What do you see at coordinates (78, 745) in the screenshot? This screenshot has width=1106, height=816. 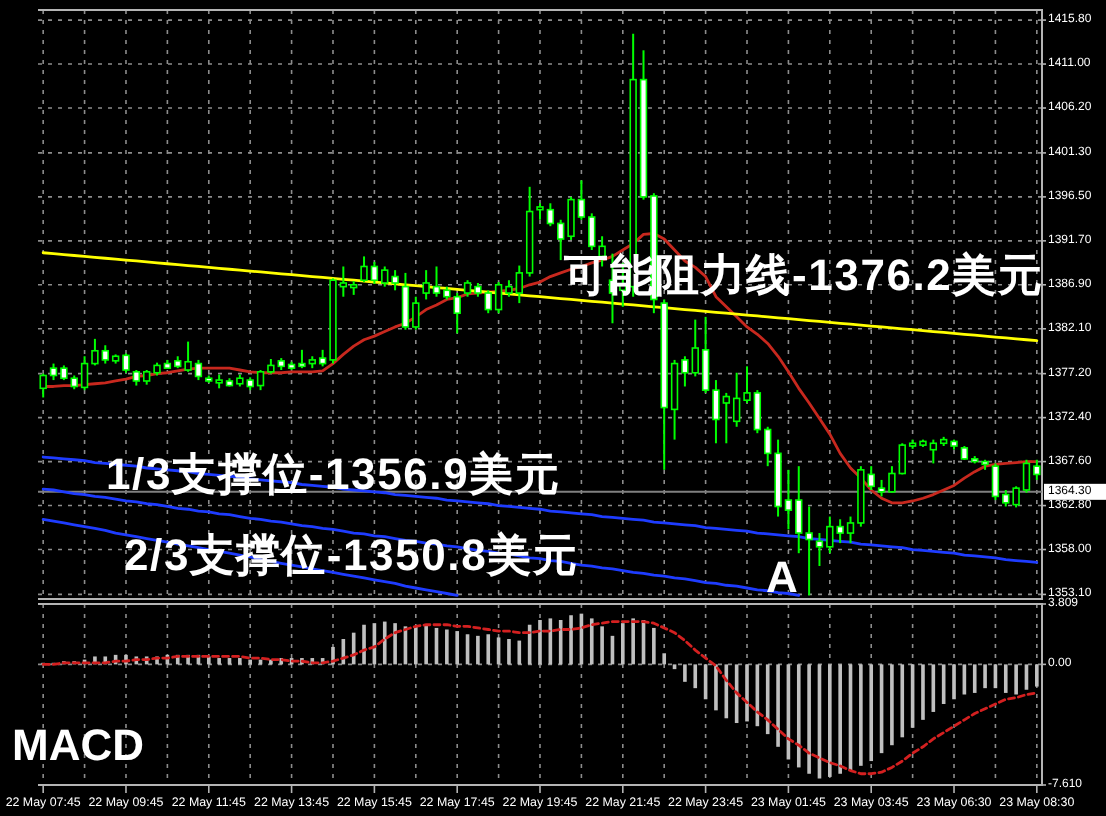 I see `text: MACD` at bounding box center [78, 745].